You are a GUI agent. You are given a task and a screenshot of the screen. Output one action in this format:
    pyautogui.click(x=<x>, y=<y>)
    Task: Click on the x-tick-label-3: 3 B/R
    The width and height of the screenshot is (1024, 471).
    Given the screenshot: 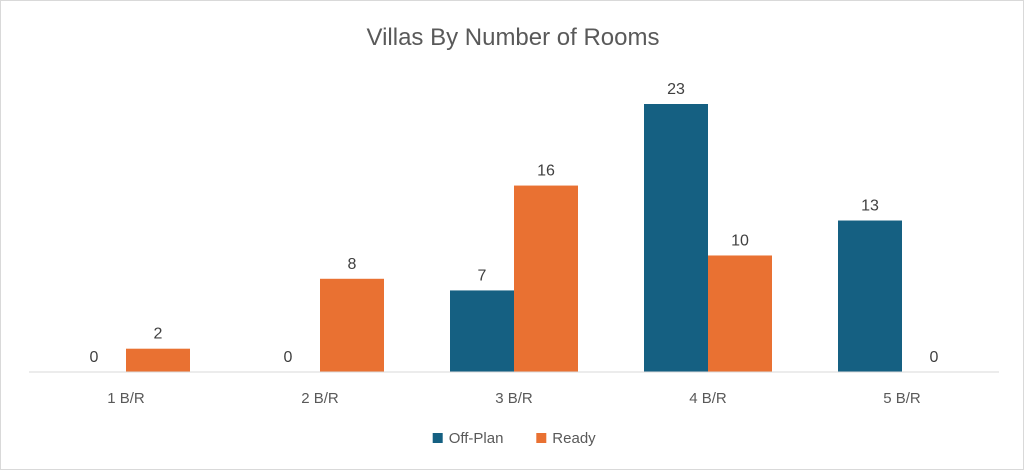 What is the action you would take?
    pyautogui.click(x=514, y=398)
    